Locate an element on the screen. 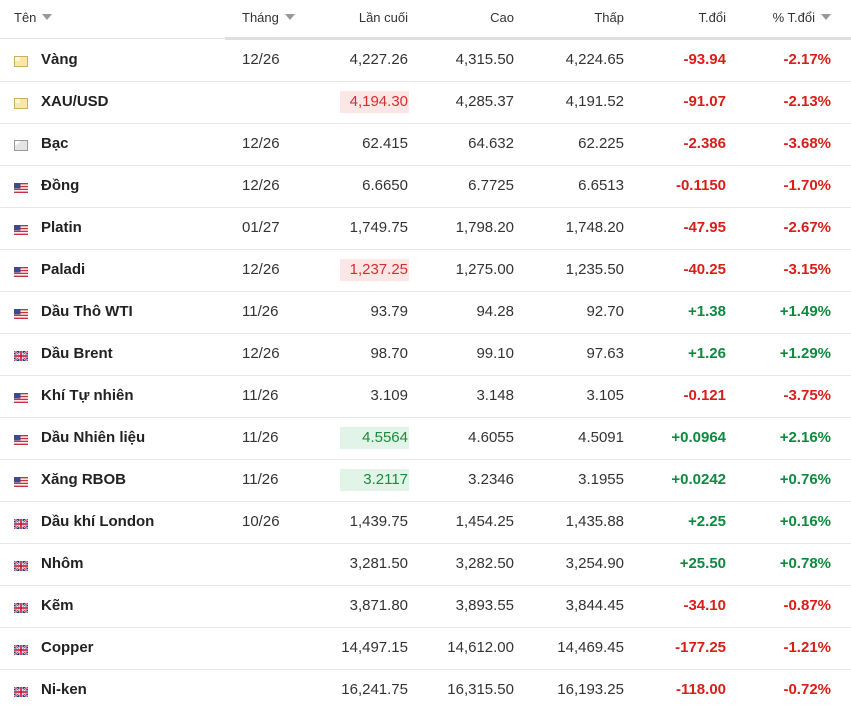 This screenshot has height=711, width=851. low-price: 3.1955 is located at coordinates (601, 479).